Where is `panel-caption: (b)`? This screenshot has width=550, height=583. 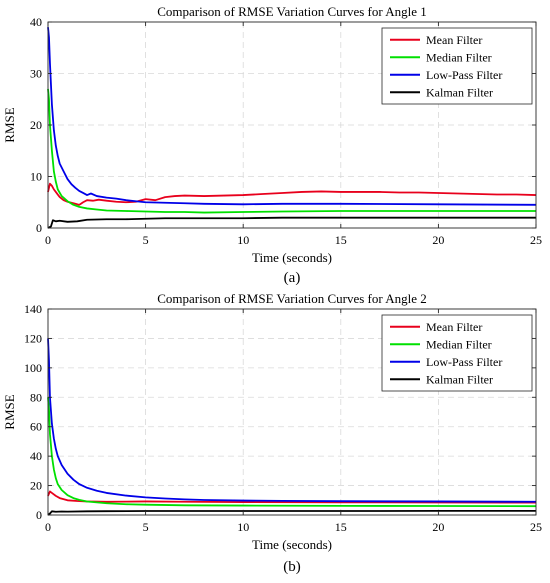
panel-caption: (b) is located at coordinates (292, 567).